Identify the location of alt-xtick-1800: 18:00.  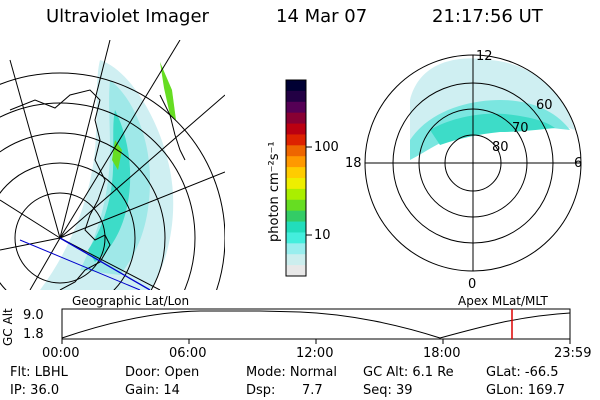
(442, 353).